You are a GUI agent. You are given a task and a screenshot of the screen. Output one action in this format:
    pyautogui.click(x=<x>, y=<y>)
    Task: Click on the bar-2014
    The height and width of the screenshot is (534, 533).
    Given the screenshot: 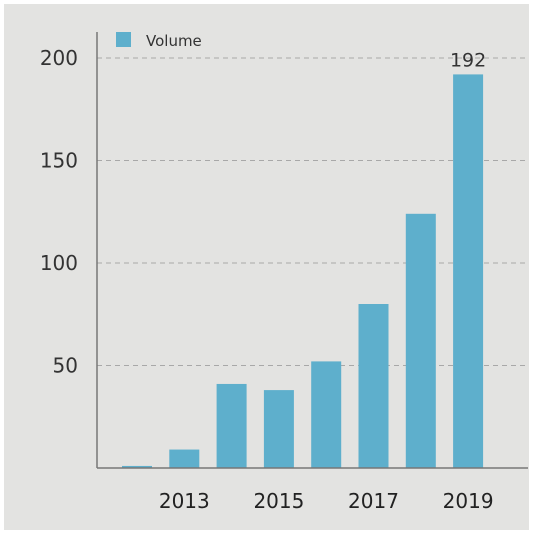 What is the action you would take?
    pyautogui.click(x=231, y=425)
    